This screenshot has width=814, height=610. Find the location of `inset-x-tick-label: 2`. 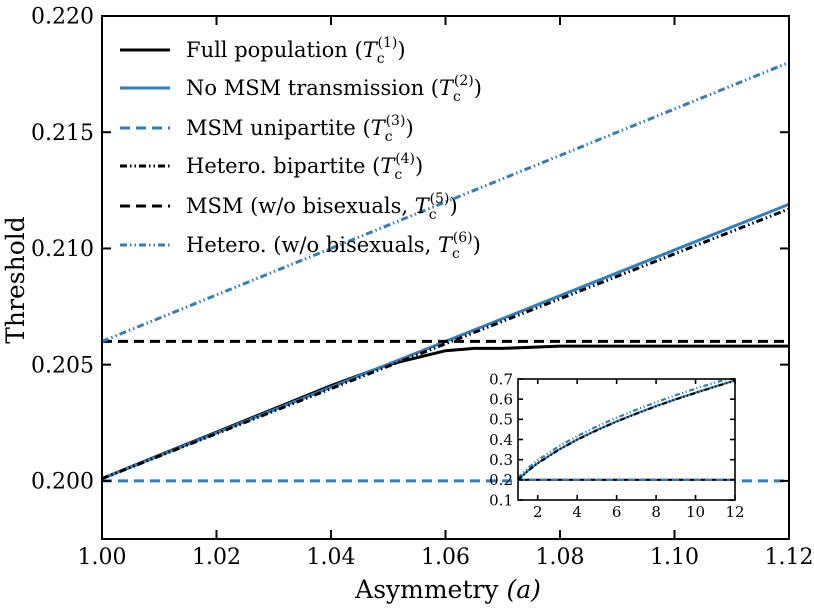

inset-x-tick-label: 2 is located at coordinates (538, 512).